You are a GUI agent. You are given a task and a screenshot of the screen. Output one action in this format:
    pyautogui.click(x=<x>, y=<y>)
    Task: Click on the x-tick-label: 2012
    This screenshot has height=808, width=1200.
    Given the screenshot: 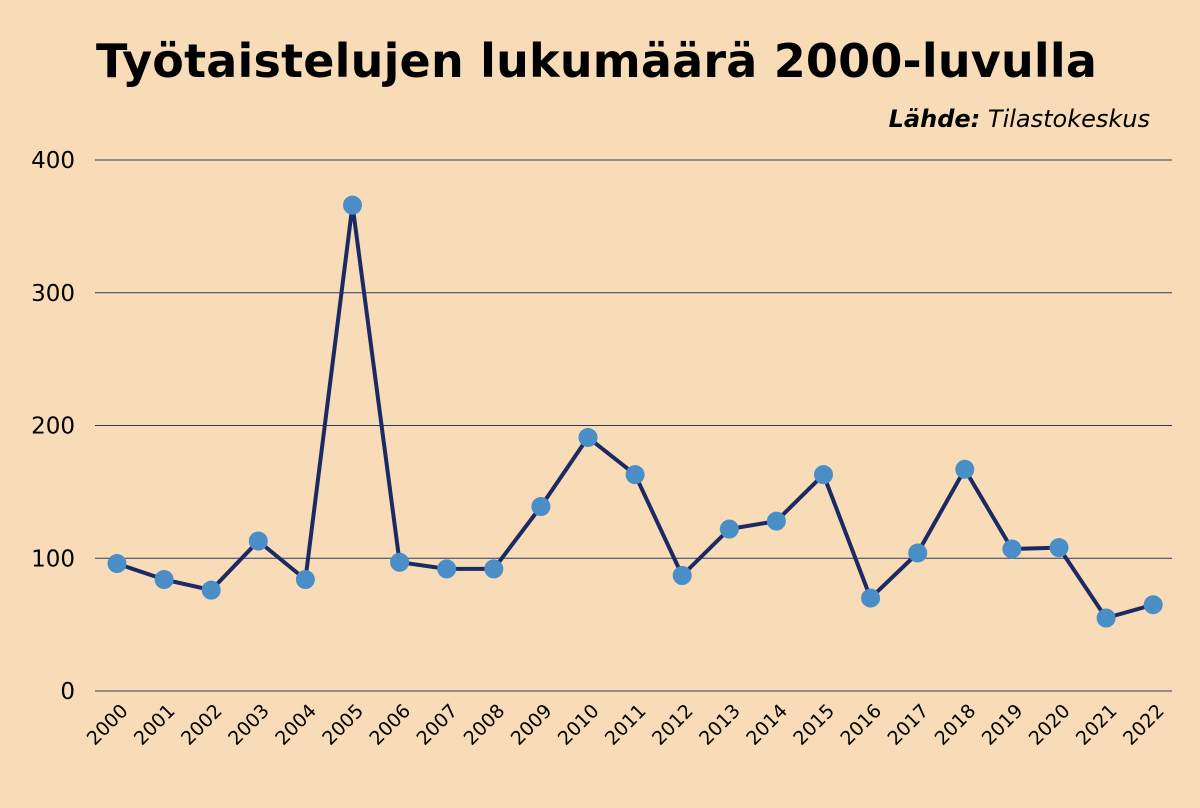 What is the action you would take?
    pyautogui.click(x=673, y=725)
    